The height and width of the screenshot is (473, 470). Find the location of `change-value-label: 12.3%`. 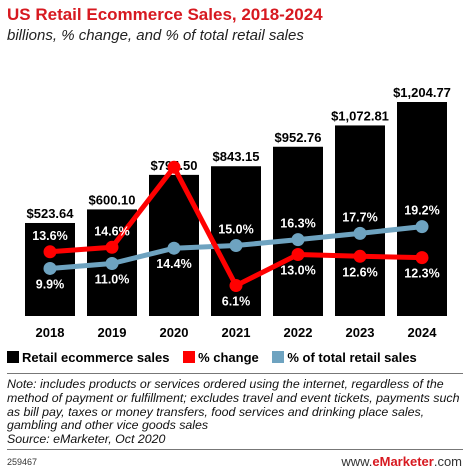

change-value-label: 12.3% is located at coordinates (421, 274).